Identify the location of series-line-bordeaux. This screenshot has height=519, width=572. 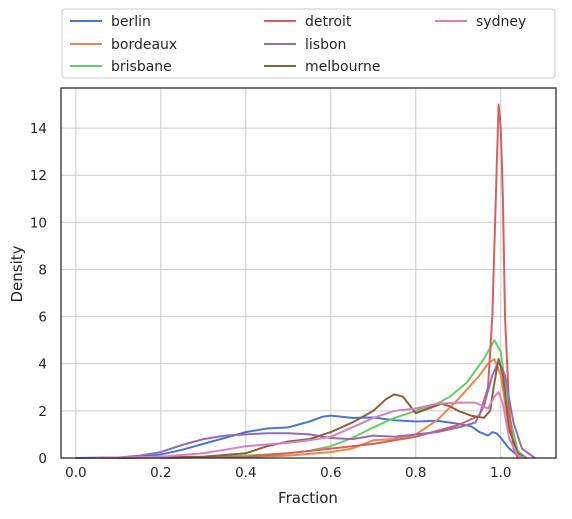
(312, 408).